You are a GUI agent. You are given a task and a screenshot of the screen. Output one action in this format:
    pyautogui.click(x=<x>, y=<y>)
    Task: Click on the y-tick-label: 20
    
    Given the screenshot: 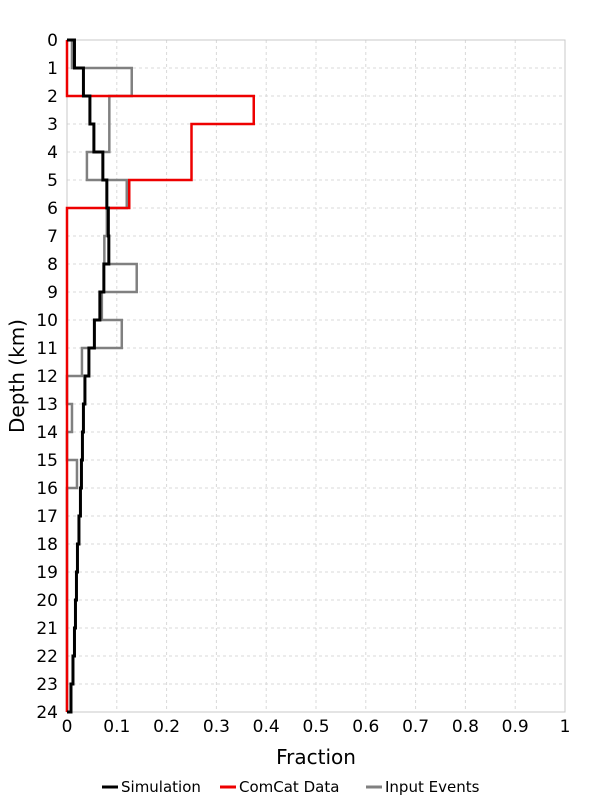 What is the action you would take?
    pyautogui.click(x=47, y=601)
    